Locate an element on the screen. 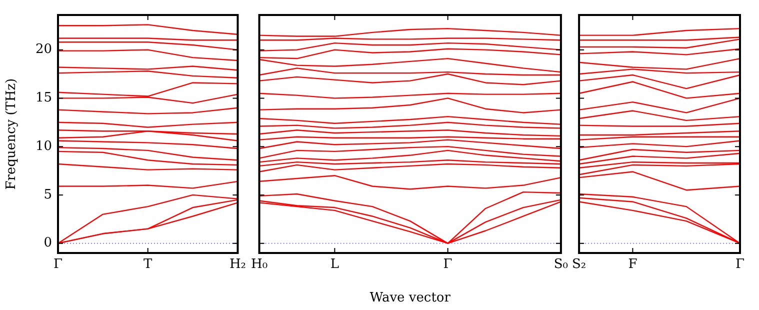 The image size is (759, 310). x-tick-label: H₀ is located at coordinates (259, 264).